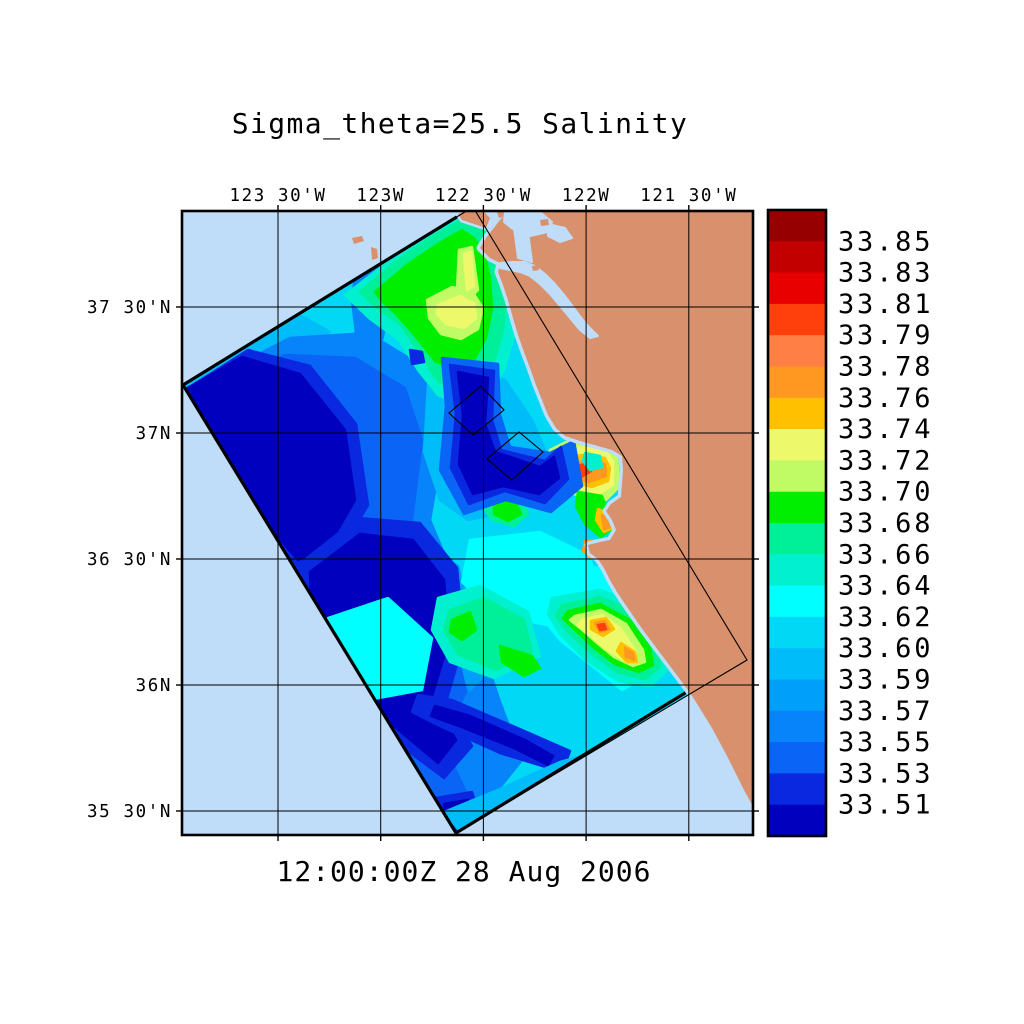 The width and height of the screenshot is (1024, 1024). What do you see at coordinates (885, 429) in the screenshot?
I see `colorbar-label: 33.74` at bounding box center [885, 429].